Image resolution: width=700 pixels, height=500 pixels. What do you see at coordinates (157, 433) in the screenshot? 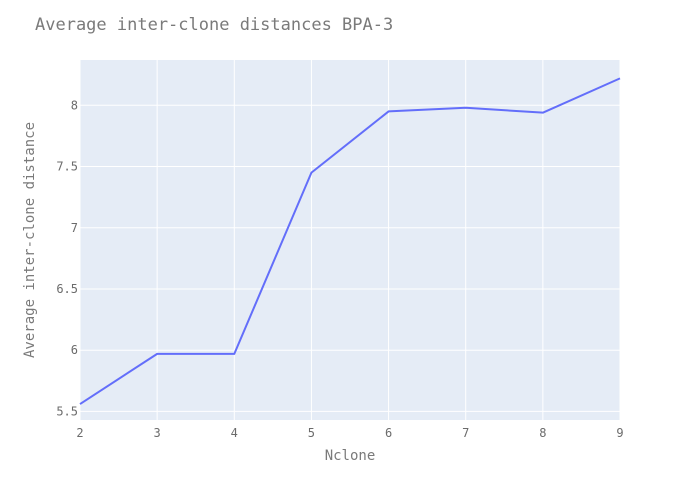
I see `x-tick-label: 3` at bounding box center [157, 433].